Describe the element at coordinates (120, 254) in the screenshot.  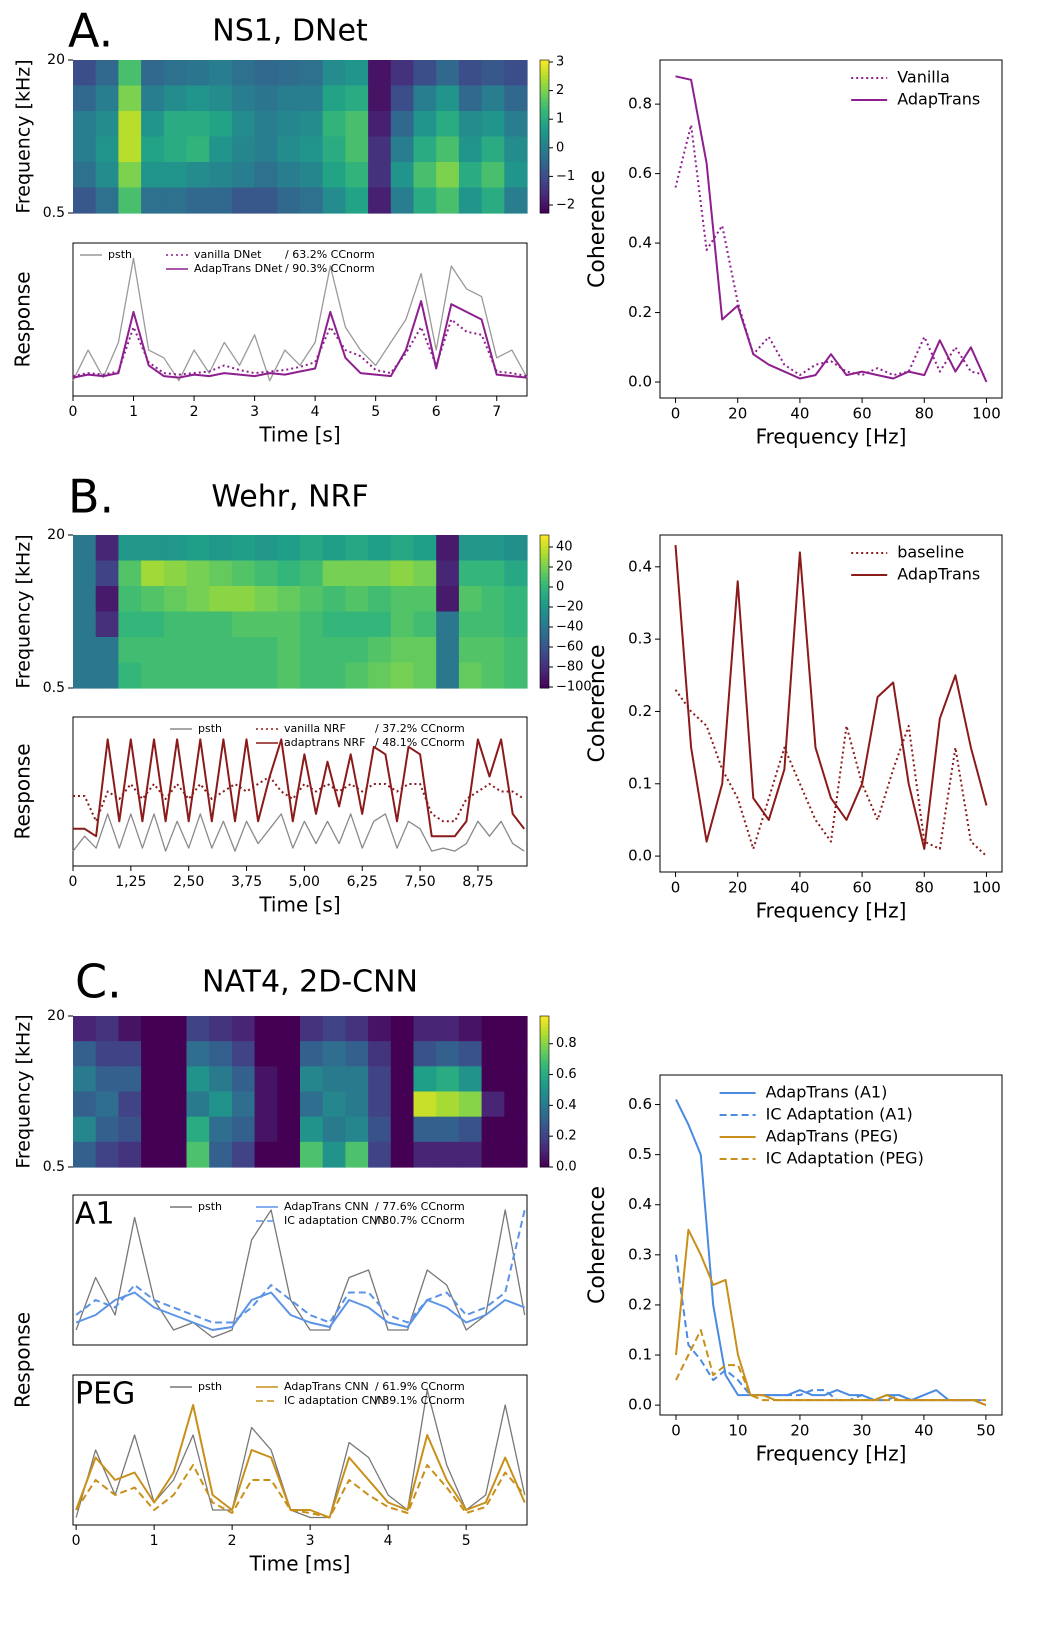
I see `legend-label: psth` at that location.